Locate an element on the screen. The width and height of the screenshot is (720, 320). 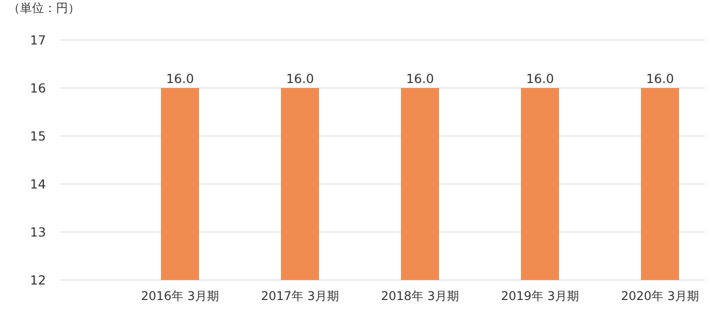
x-tick-label: 2017年 3月期 is located at coordinates (300, 296).